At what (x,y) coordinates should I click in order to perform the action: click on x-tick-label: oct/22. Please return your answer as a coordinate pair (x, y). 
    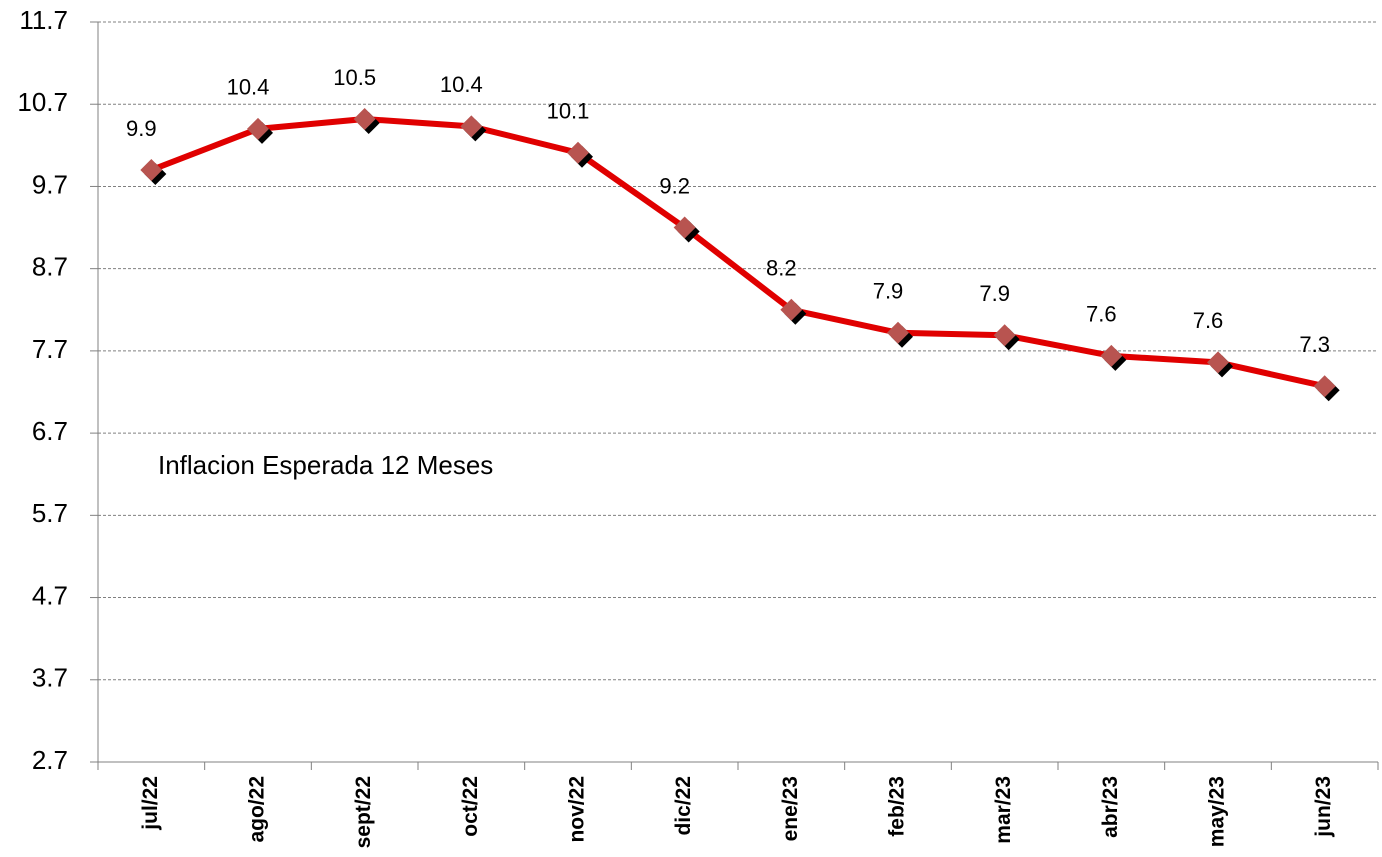
    Looking at the image, I should click on (470, 806).